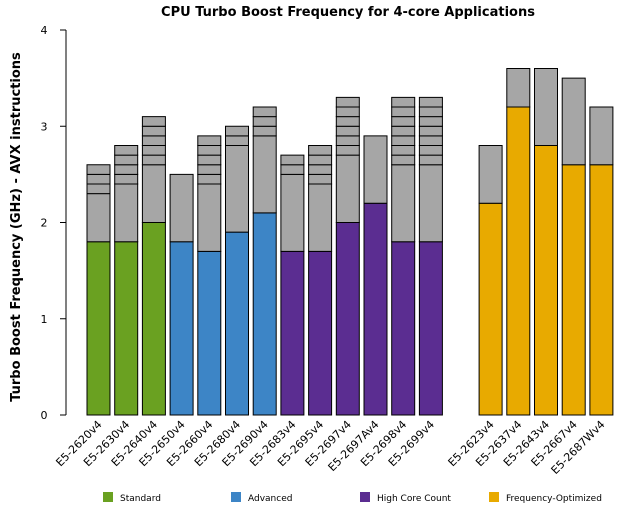 The height and width of the screenshot is (510, 634). Describe the element at coordinates (270, 499) in the screenshot. I see `legend-label: Advanced` at that location.